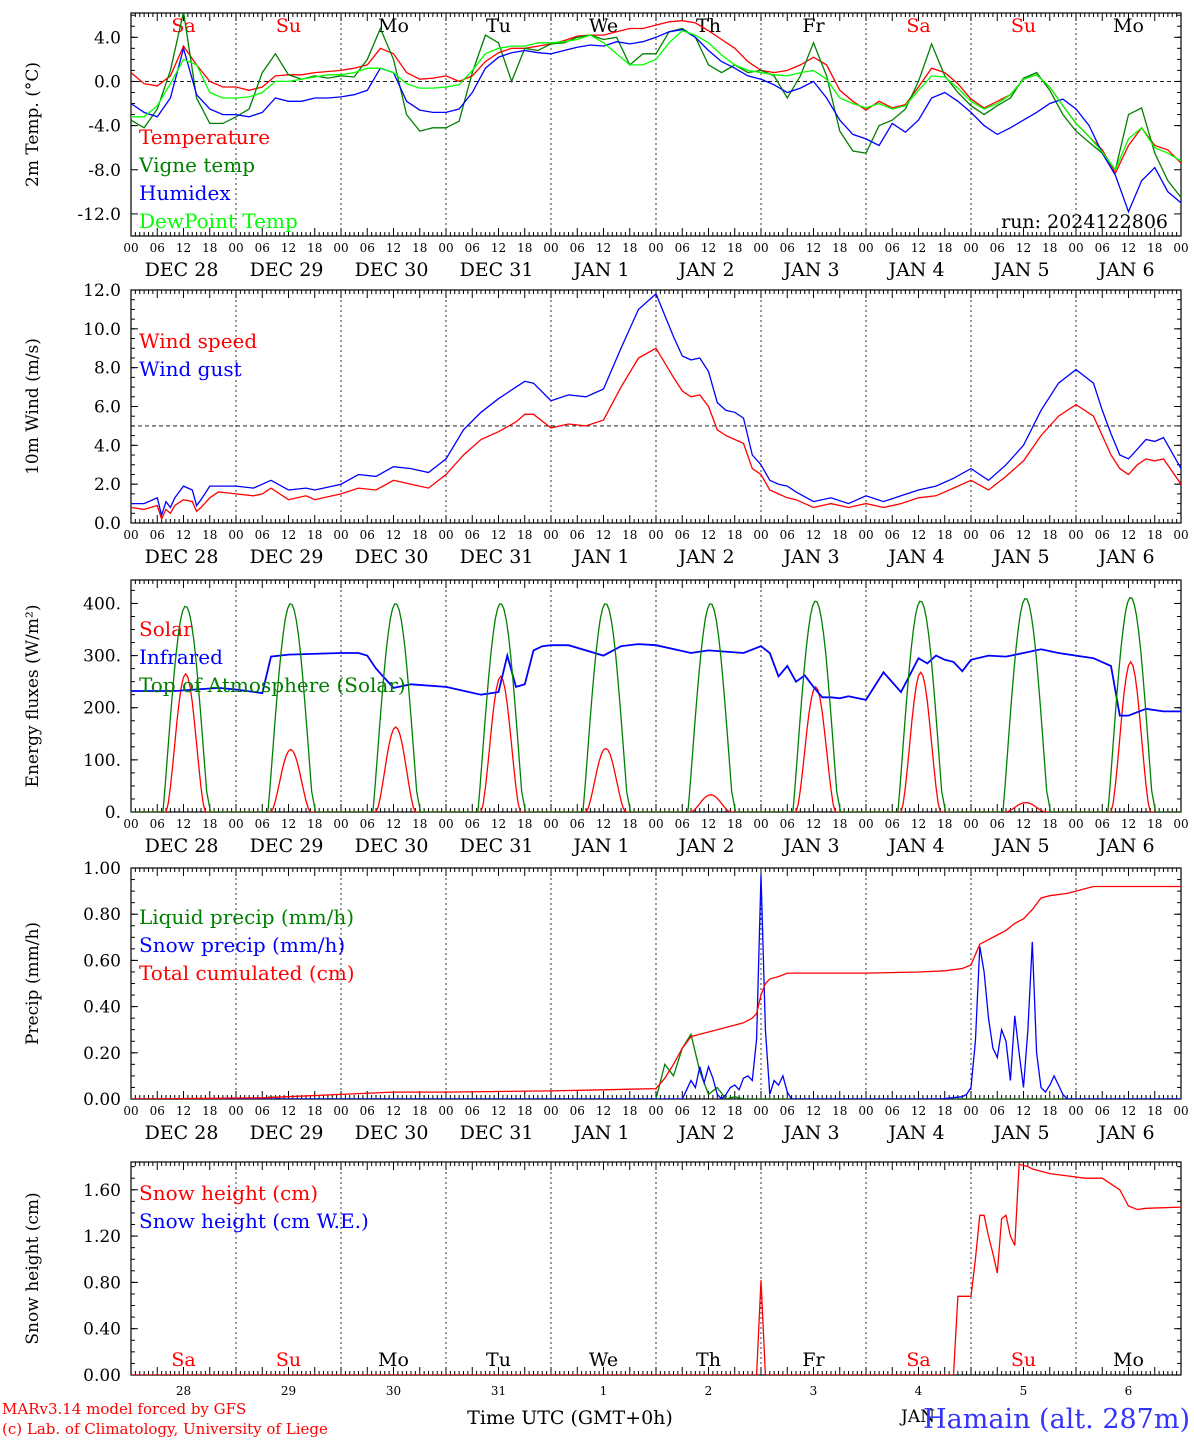  Describe the element at coordinates (102, 1283) in the screenshot. I see `y-tick-label: 0.80` at that location.